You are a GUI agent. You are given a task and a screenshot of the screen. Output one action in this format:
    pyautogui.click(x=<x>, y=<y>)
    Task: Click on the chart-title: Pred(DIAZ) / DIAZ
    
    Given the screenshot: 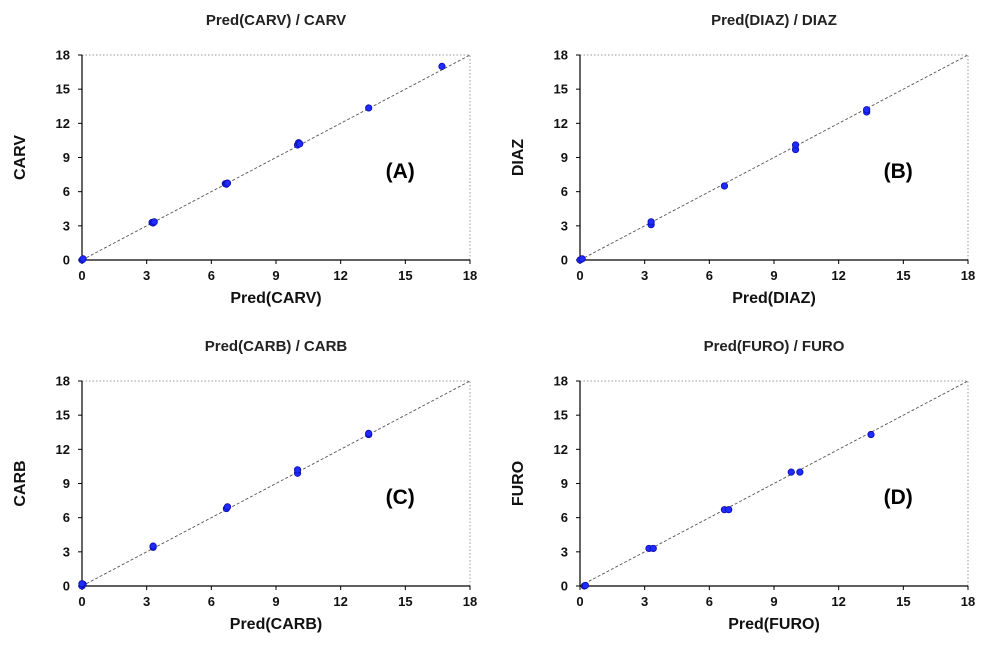 What is the action you would take?
    pyautogui.click(x=774, y=20)
    